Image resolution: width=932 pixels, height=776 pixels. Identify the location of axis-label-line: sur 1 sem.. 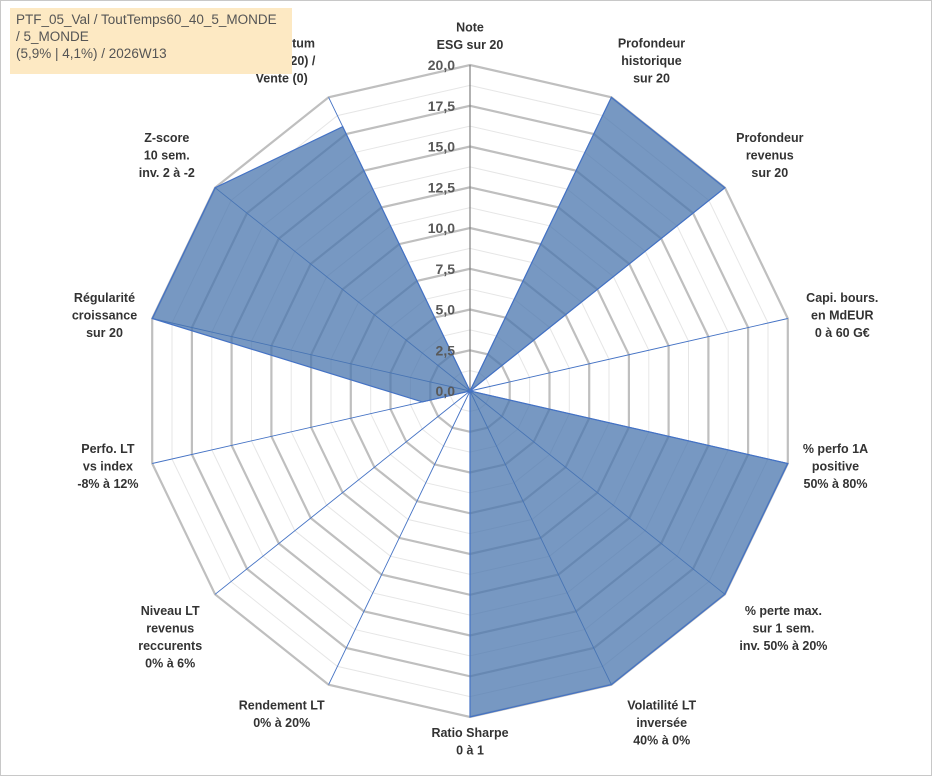
(783, 629).